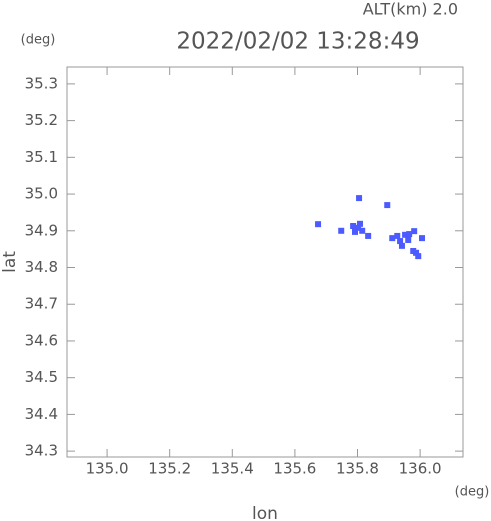 The width and height of the screenshot is (491, 521). What do you see at coordinates (41, 304) in the screenshot?
I see `y-tick-label: 34.7` at bounding box center [41, 304].